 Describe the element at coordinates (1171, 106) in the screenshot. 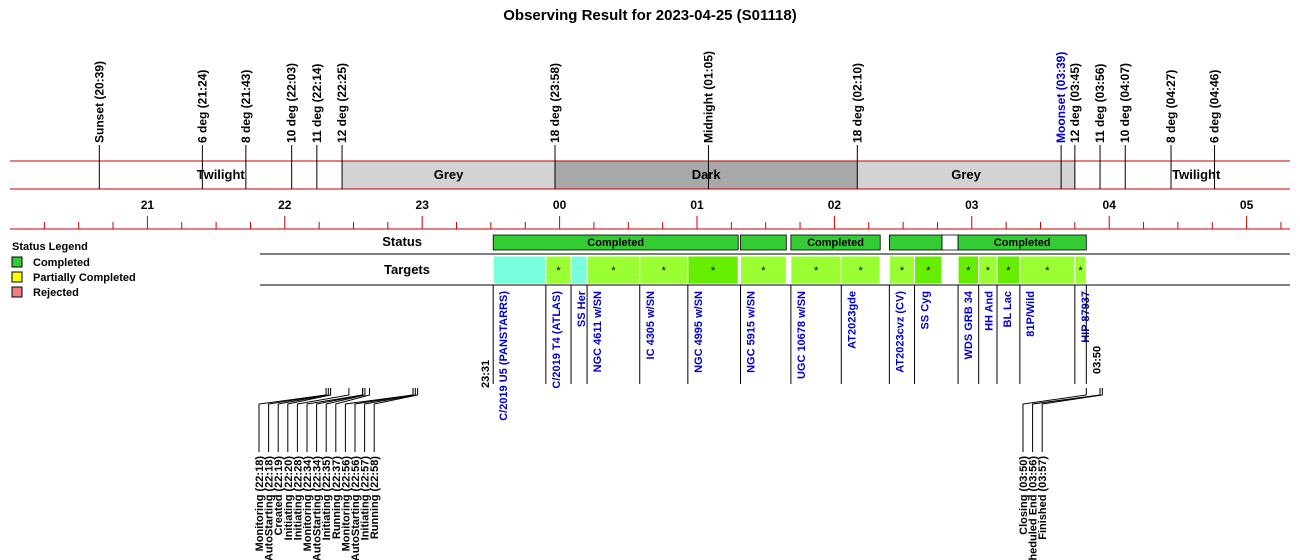

I see `event-label: 8 deg (04:27)` at that location.